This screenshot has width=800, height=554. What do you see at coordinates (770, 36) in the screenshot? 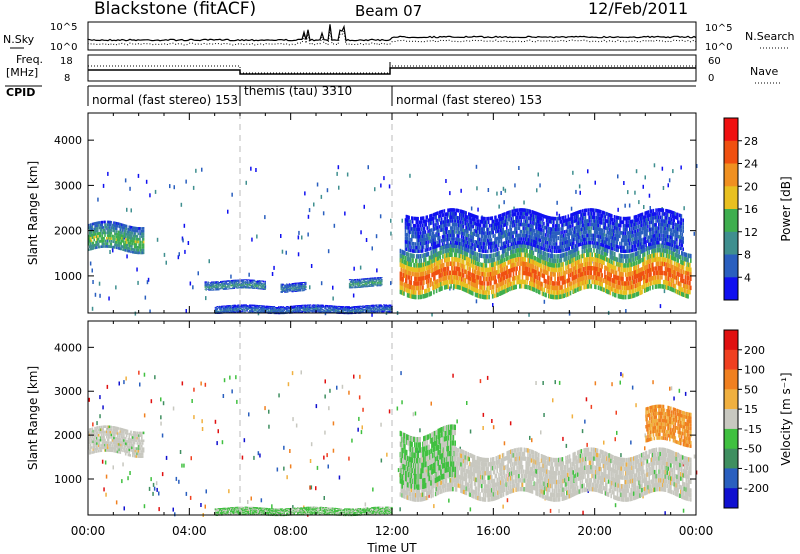
I see `nsearch-label: N.Search` at bounding box center [770, 36].